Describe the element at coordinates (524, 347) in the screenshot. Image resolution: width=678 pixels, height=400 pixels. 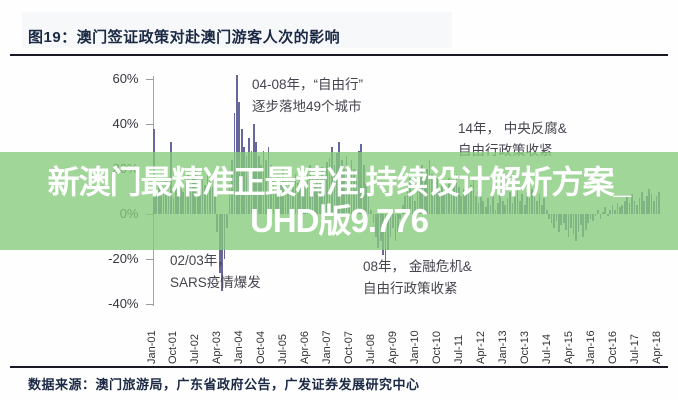
I see `x-axis-label: Oct-13` at that location.